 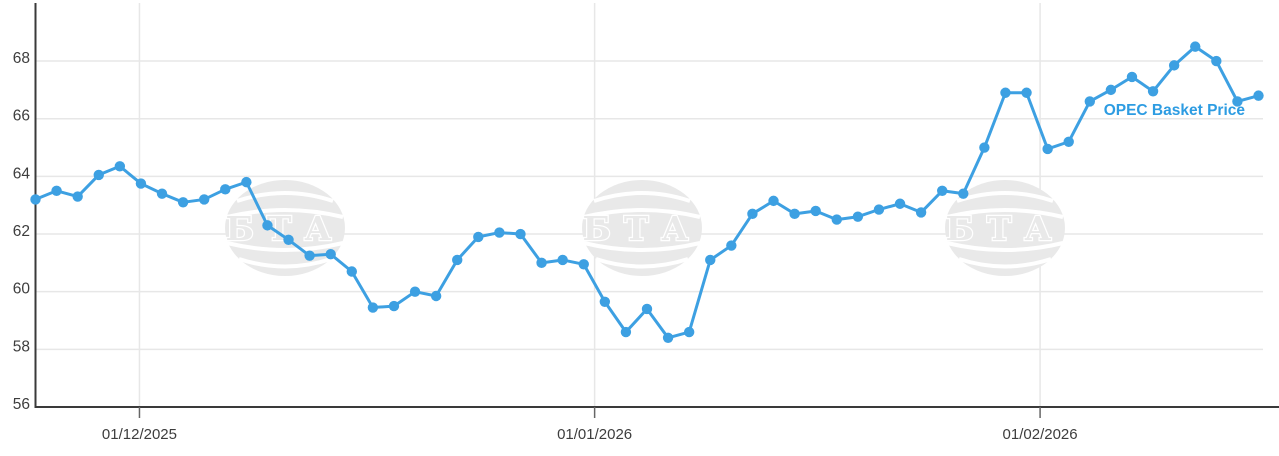 I want to click on series-label: OPEC Basket Price, so click(x=1175, y=110).